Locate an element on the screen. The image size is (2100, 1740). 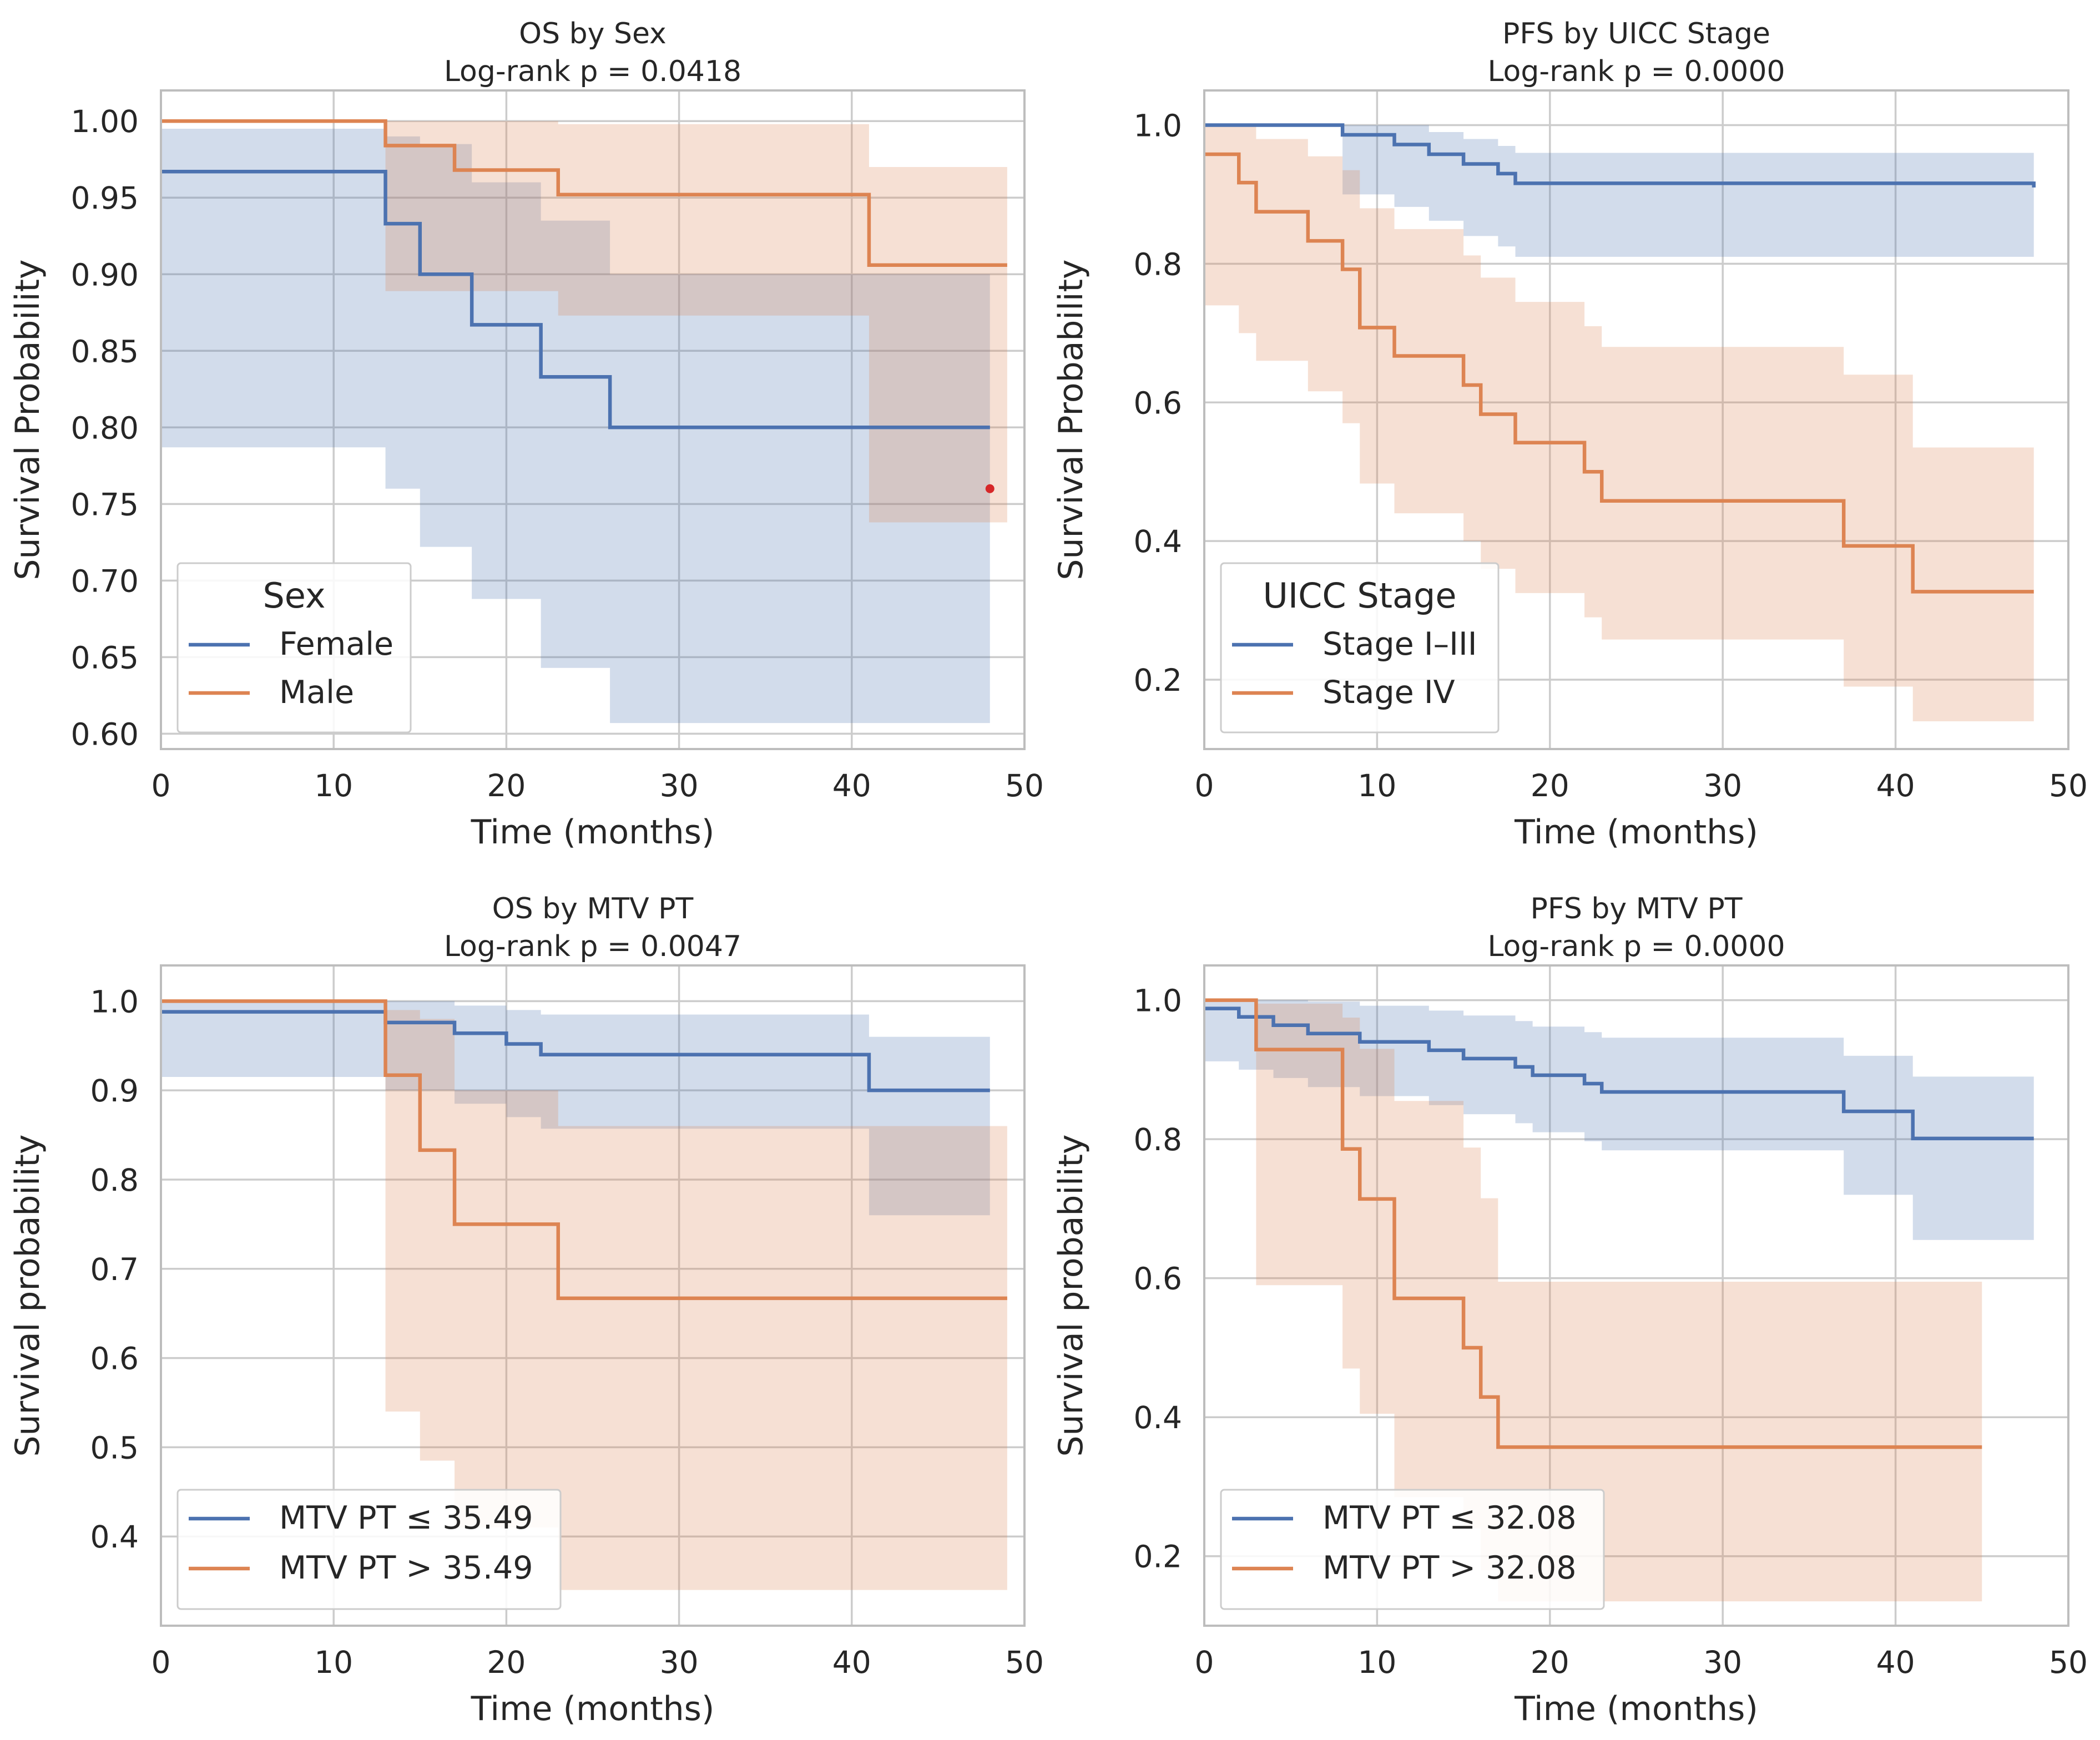
y-tick-label: 0.75 is located at coordinates (105, 504).